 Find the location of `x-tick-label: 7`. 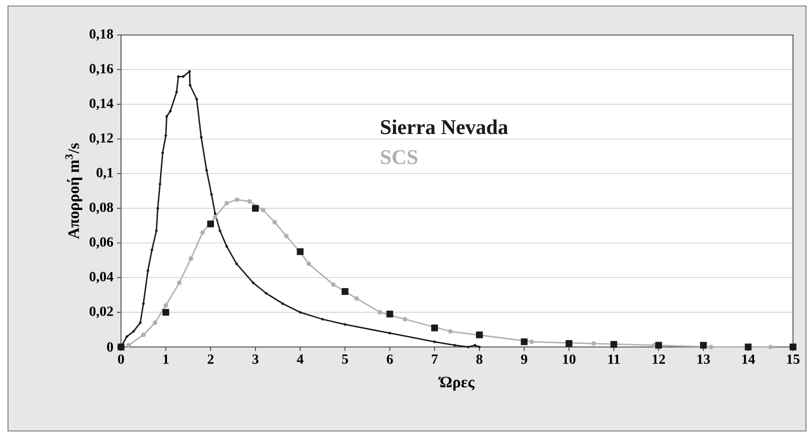

x-tick-label: 7 is located at coordinates (435, 359).